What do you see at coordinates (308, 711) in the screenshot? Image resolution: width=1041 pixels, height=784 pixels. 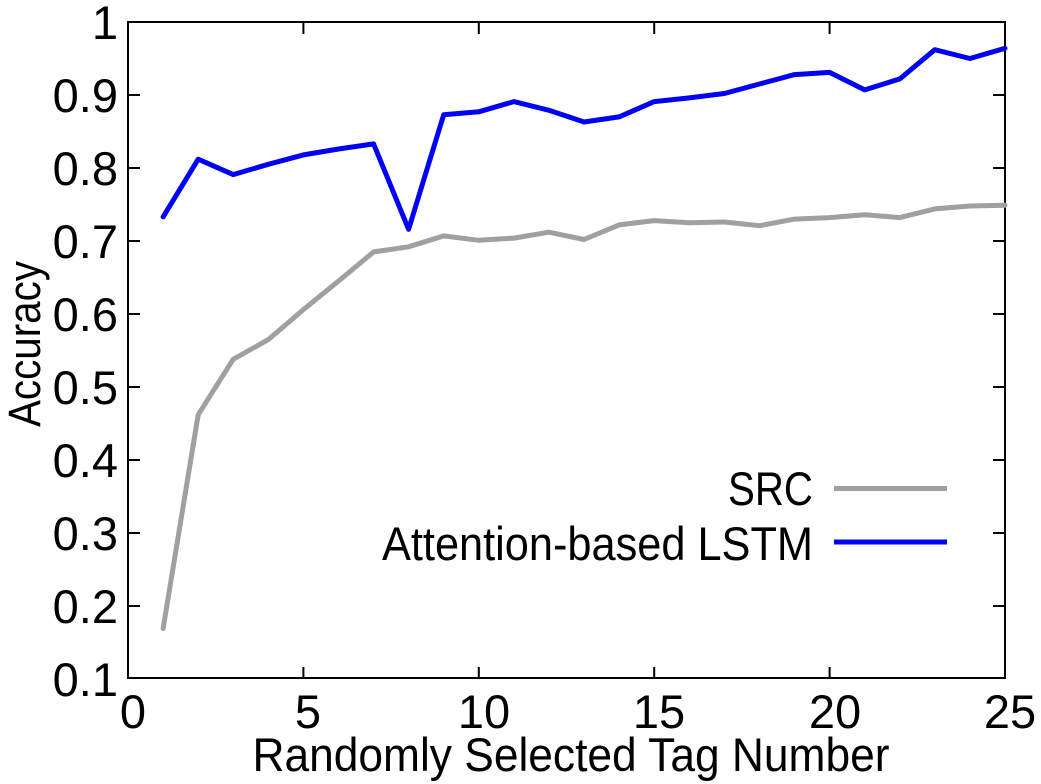 I see `svg-text: 5` at bounding box center [308, 711].